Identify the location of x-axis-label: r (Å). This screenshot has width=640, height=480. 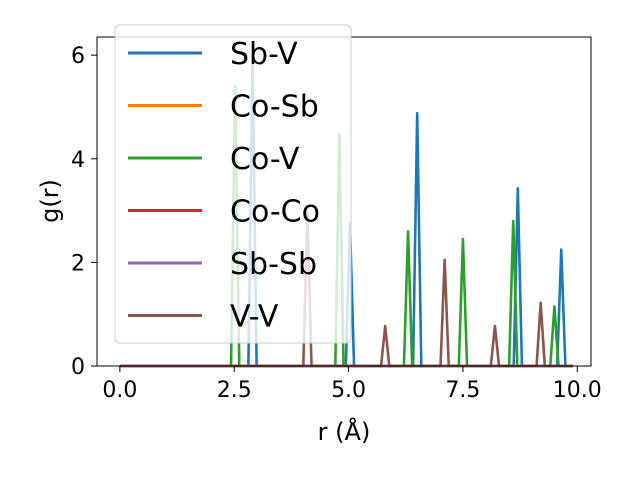
(344, 431).